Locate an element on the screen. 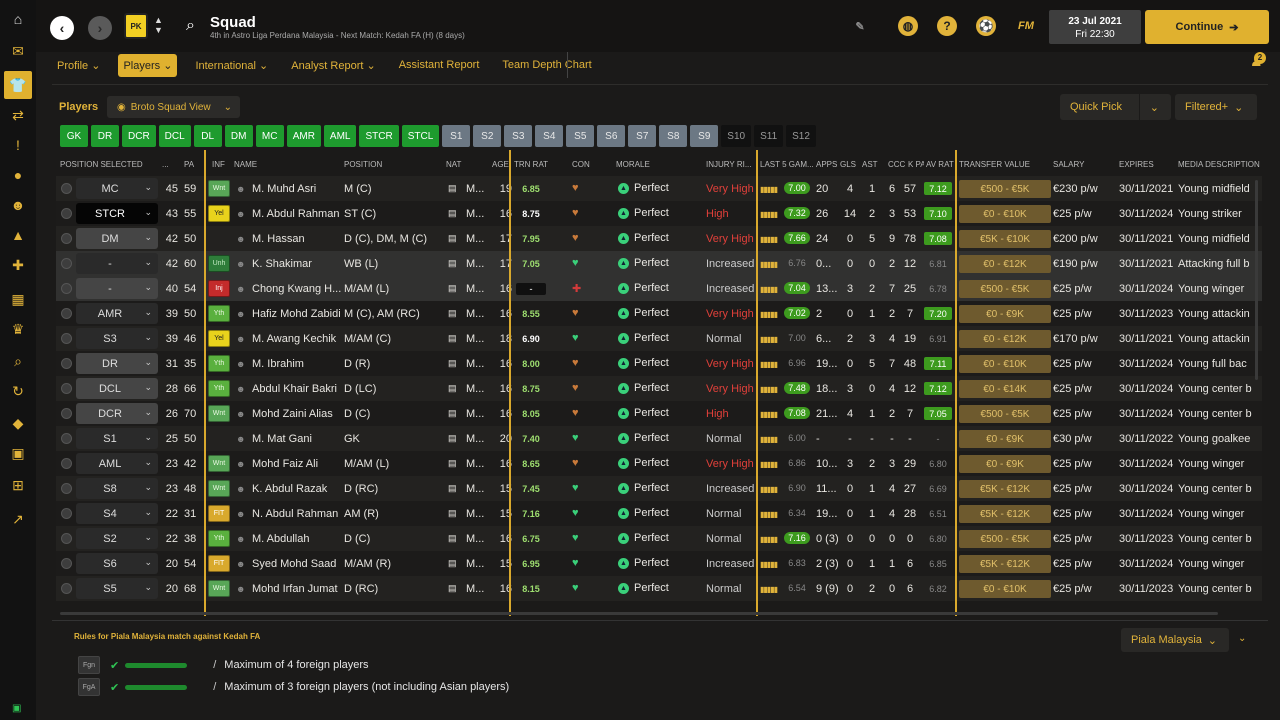  player-name: Mohd Faiz Ali is located at coordinates (285, 463).